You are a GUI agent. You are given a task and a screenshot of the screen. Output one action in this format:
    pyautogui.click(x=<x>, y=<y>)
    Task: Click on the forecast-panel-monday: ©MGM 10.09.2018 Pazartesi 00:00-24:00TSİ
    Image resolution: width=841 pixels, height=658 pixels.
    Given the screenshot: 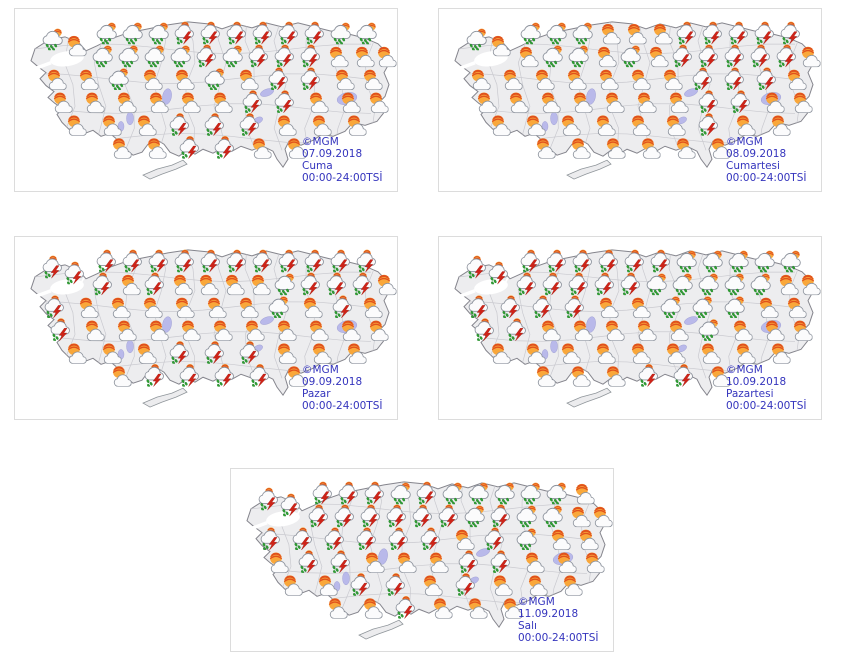 What is the action you would take?
    pyautogui.click(x=630, y=328)
    